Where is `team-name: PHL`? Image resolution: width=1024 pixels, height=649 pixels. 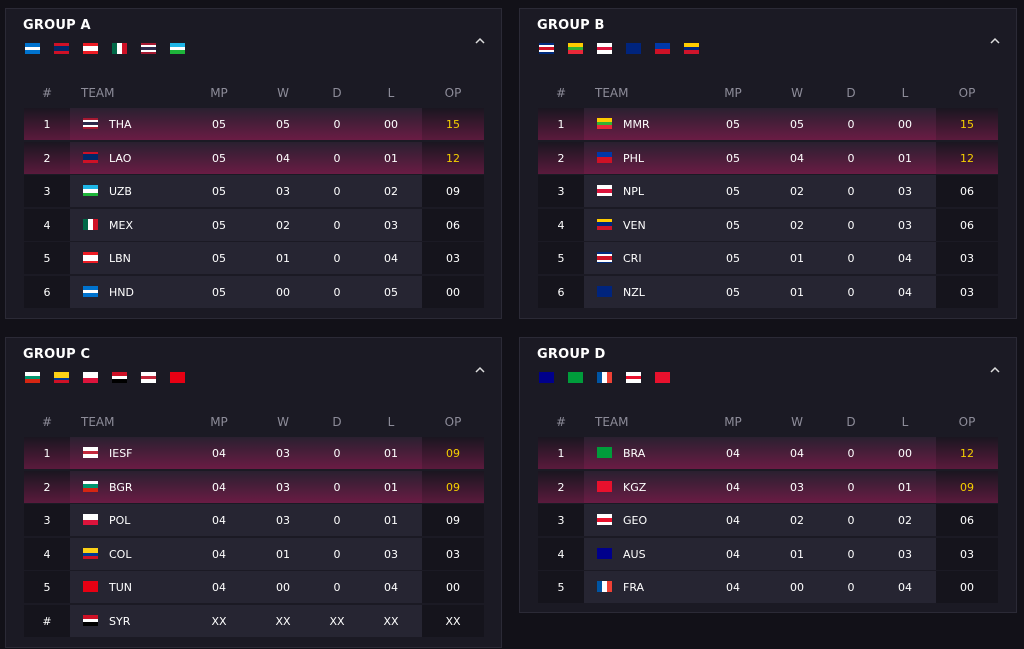 team-name: PHL is located at coordinates (634, 158).